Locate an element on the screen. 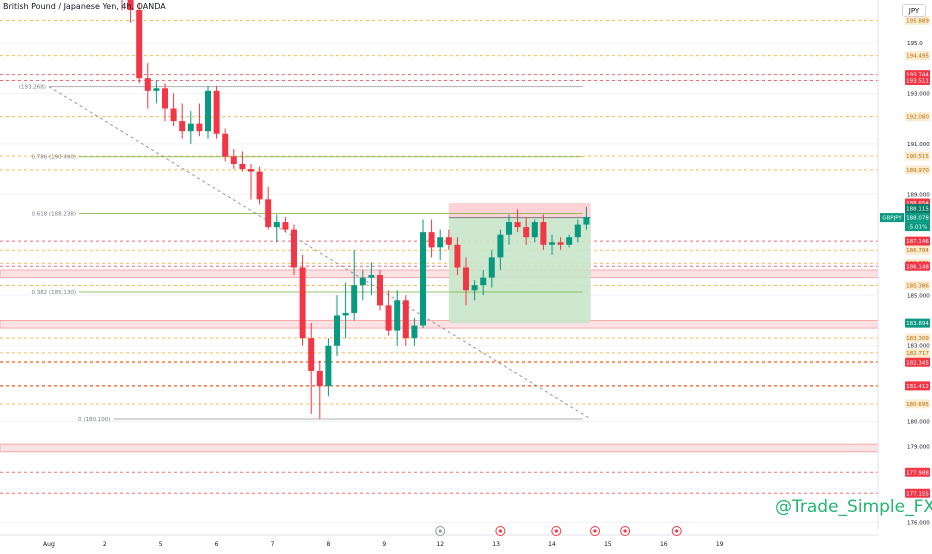 The image size is (932, 554). level-price-label: 187.146 is located at coordinates (917, 241).